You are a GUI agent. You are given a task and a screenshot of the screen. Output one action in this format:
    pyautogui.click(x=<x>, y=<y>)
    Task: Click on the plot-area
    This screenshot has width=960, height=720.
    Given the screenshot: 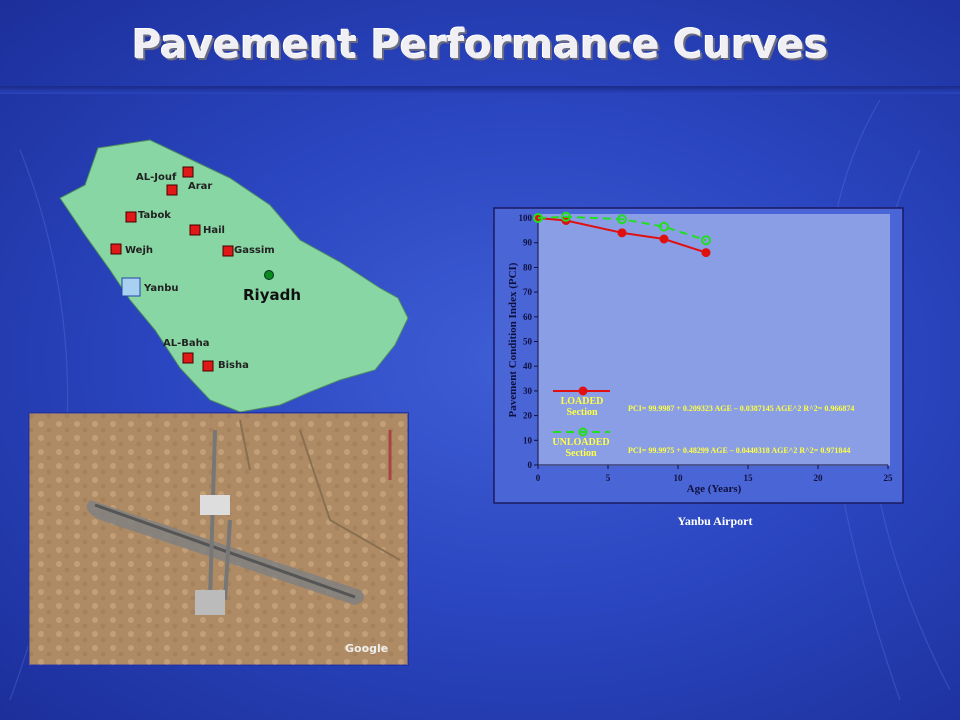 What is the action you would take?
    pyautogui.click(x=714, y=340)
    